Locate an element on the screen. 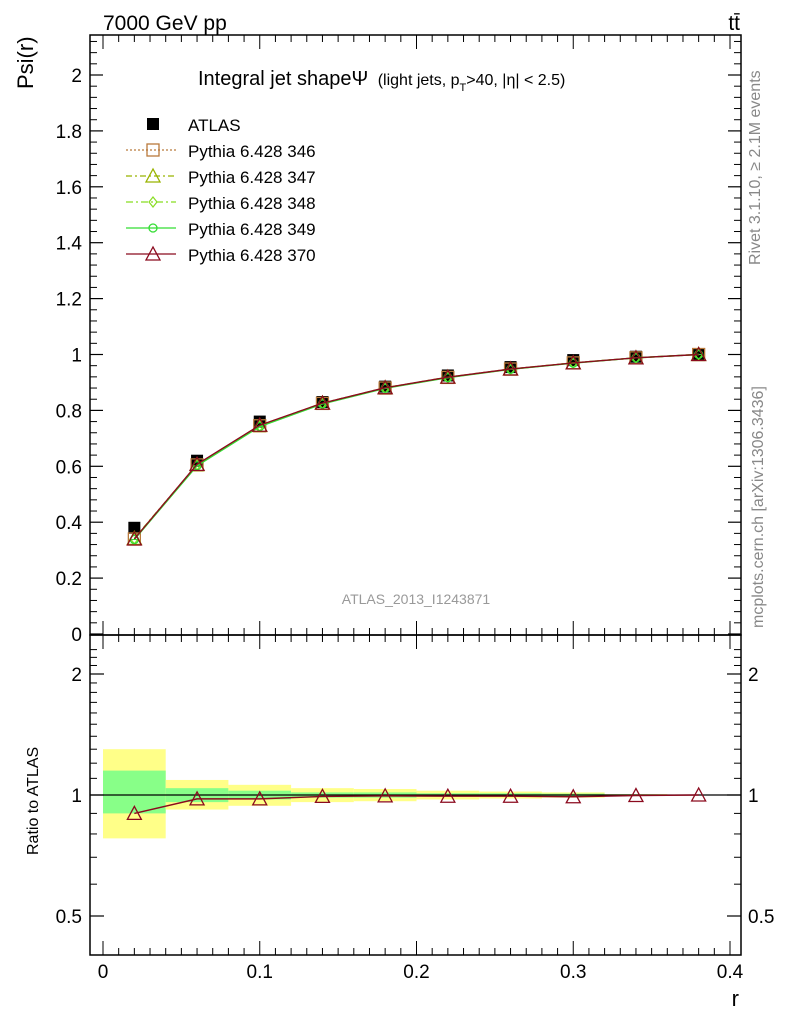 This screenshot has width=786, height=1024. ratio-line is located at coordinates (416, 804).